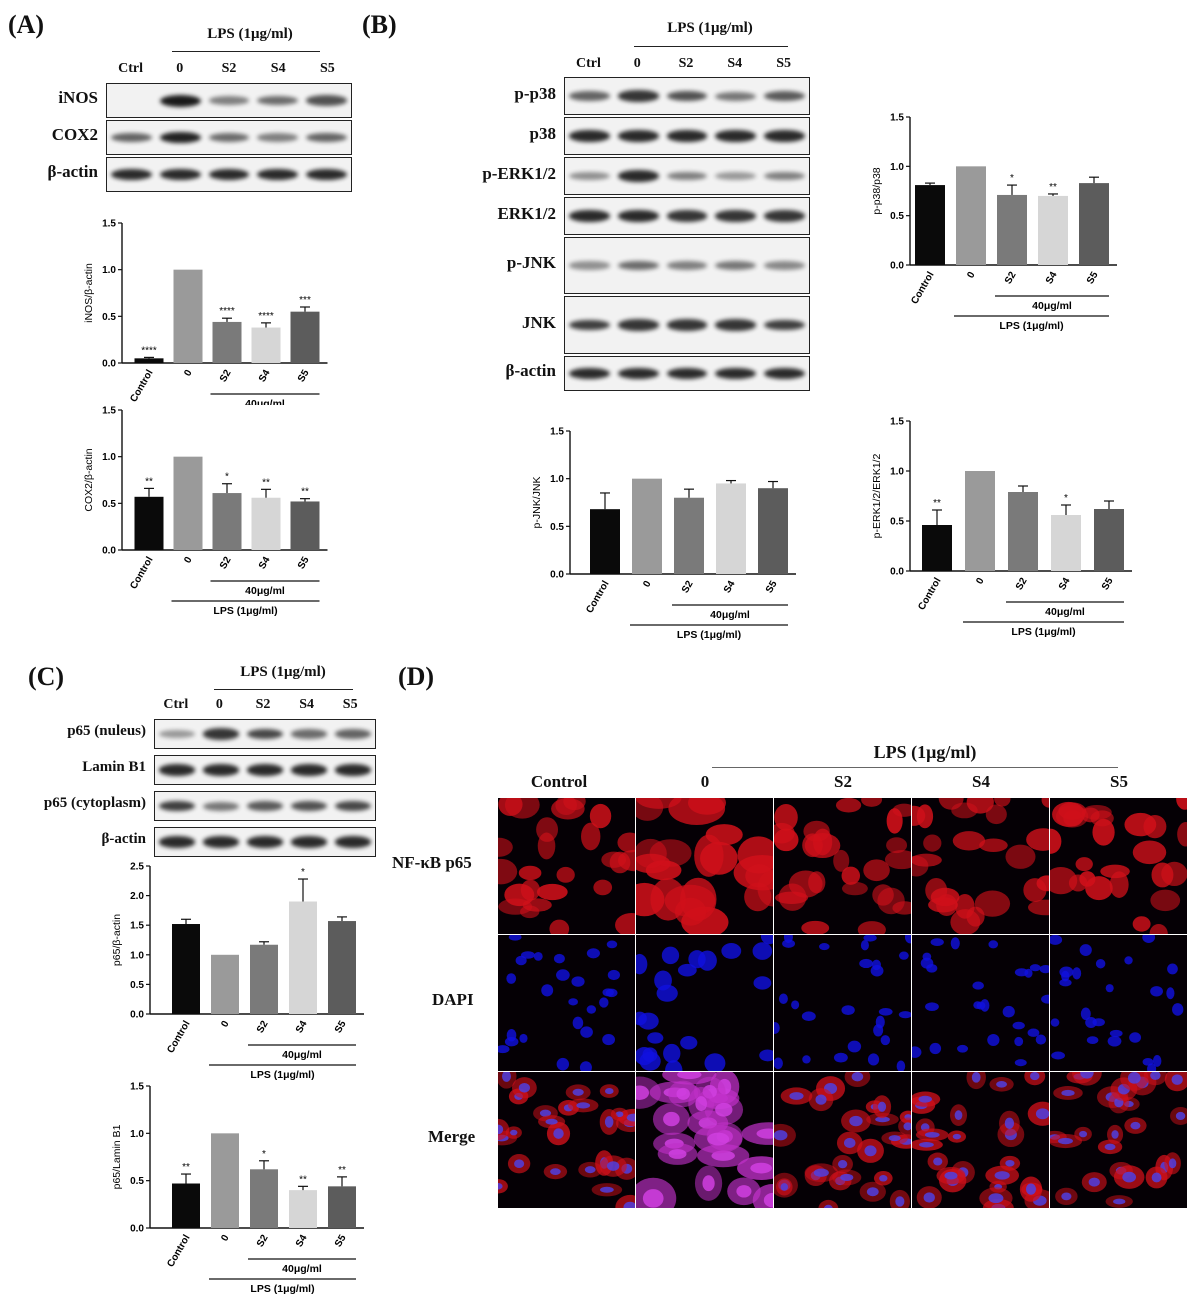 This screenshot has width=1199, height=1304. I want to click on y-axis-label: p-JNK/JNK, so click(537, 503).